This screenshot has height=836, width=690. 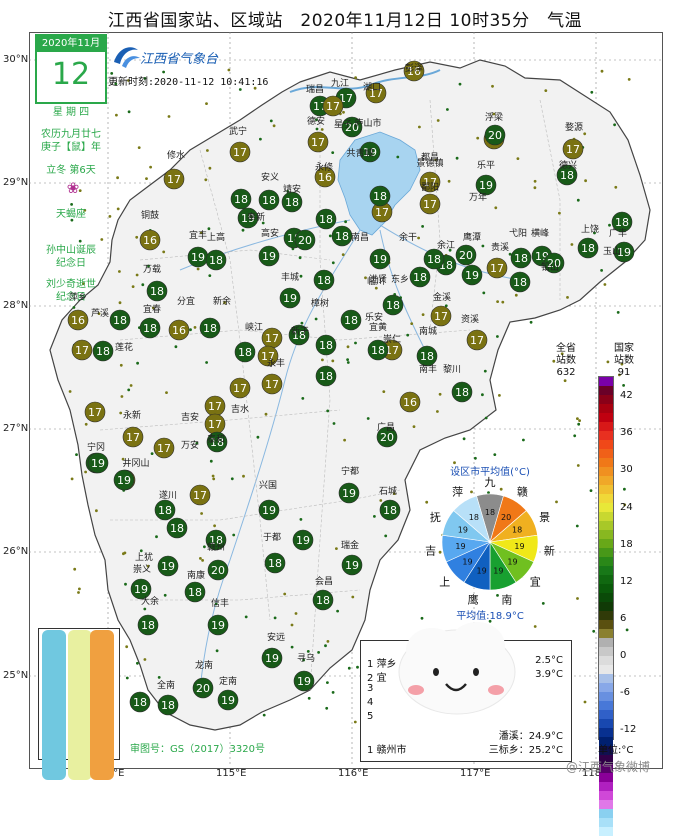 I want to click on review-number: 审图号：GS（2017）3320号, so click(x=197, y=749).